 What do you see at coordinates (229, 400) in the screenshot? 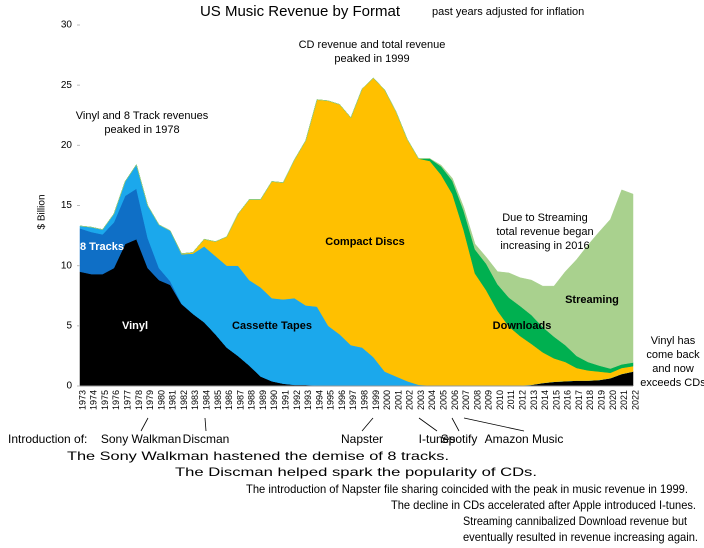
I see `x-tick-label: 1986` at bounding box center [229, 400].